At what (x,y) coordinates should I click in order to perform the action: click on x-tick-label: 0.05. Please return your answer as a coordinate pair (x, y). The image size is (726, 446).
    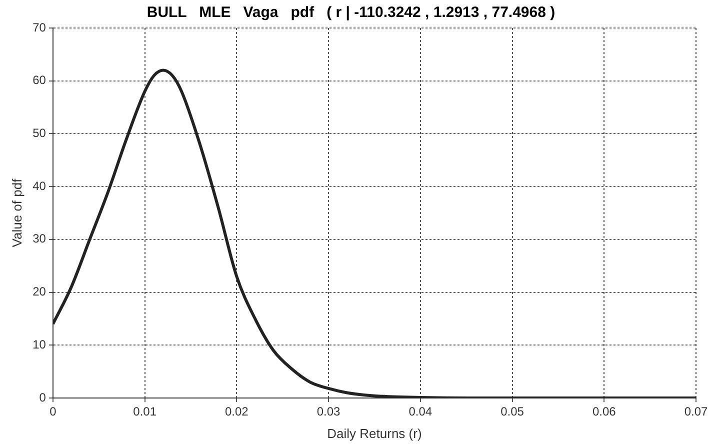
    Looking at the image, I should click on (512, 411).